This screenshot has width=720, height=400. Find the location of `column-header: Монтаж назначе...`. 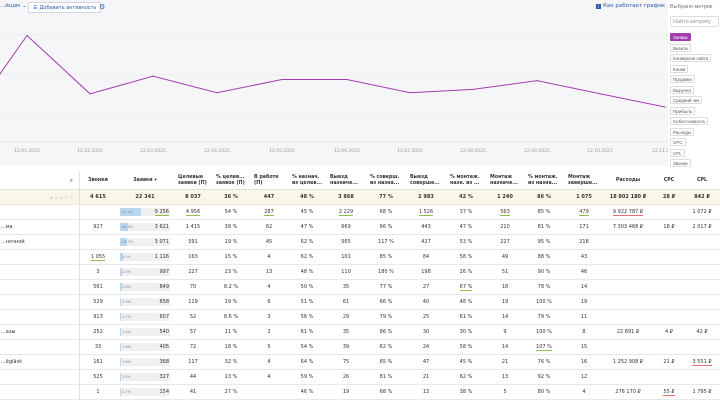

column-header: Монтаж назначе... is located at coordinates (504, 180).